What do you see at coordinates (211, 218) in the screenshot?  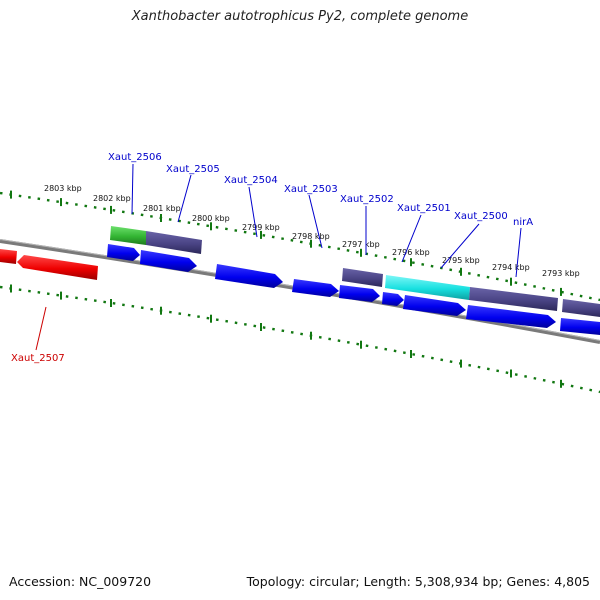 I see `scale-label: 2800 kbp` at bounding box center [211, 218].